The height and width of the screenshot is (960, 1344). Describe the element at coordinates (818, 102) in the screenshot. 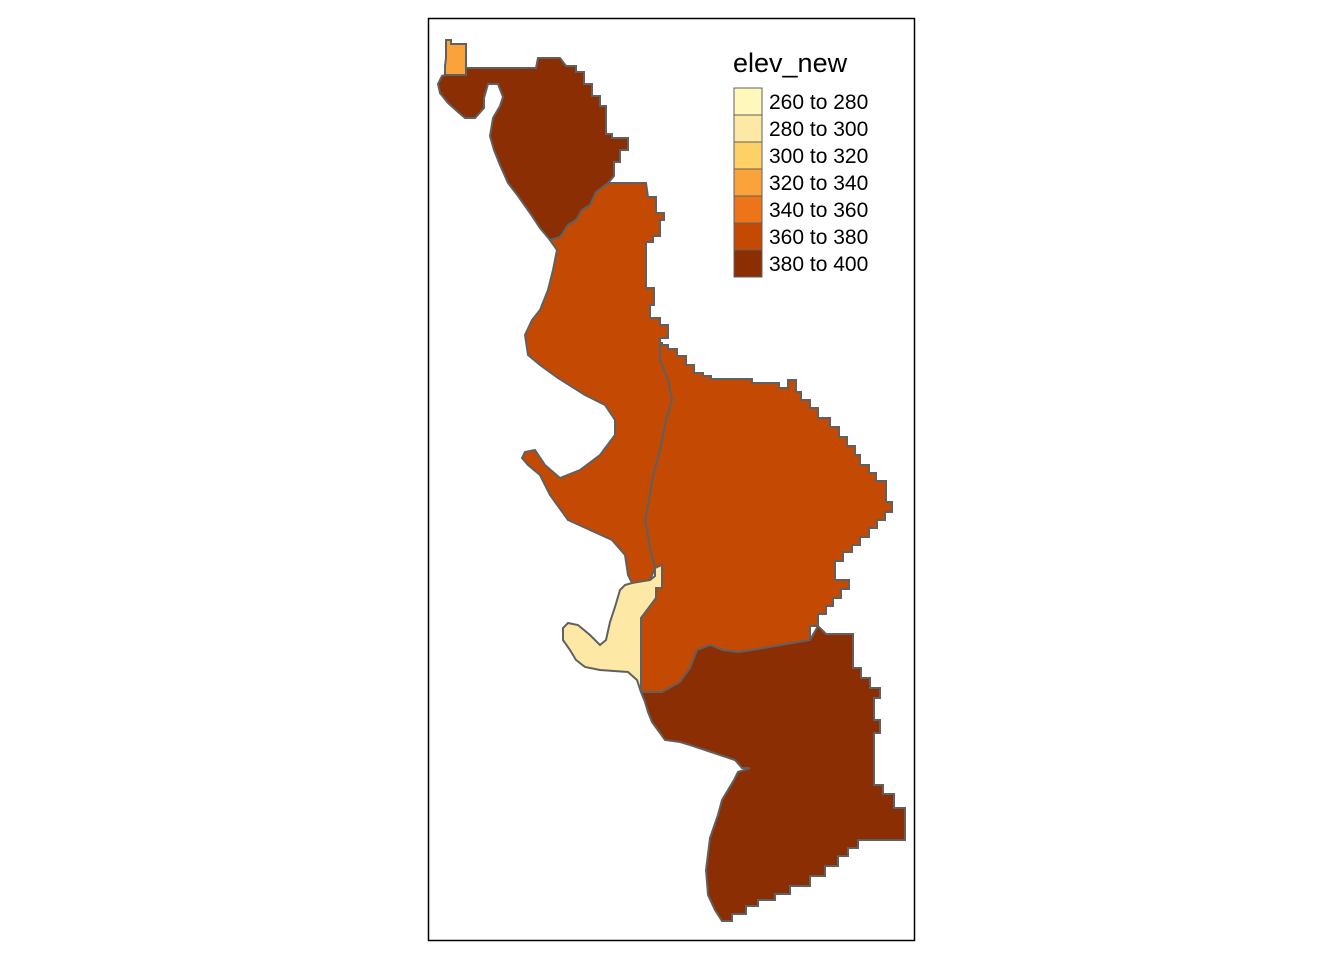

I see `legend-label: 260 to 280` at that location.